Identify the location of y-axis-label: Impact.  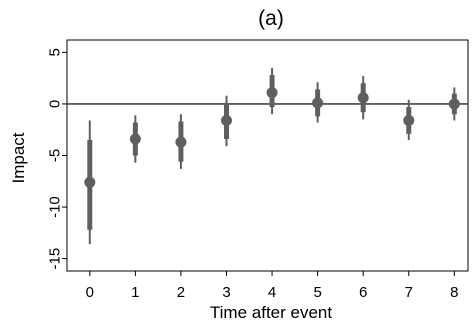
(18, 157).